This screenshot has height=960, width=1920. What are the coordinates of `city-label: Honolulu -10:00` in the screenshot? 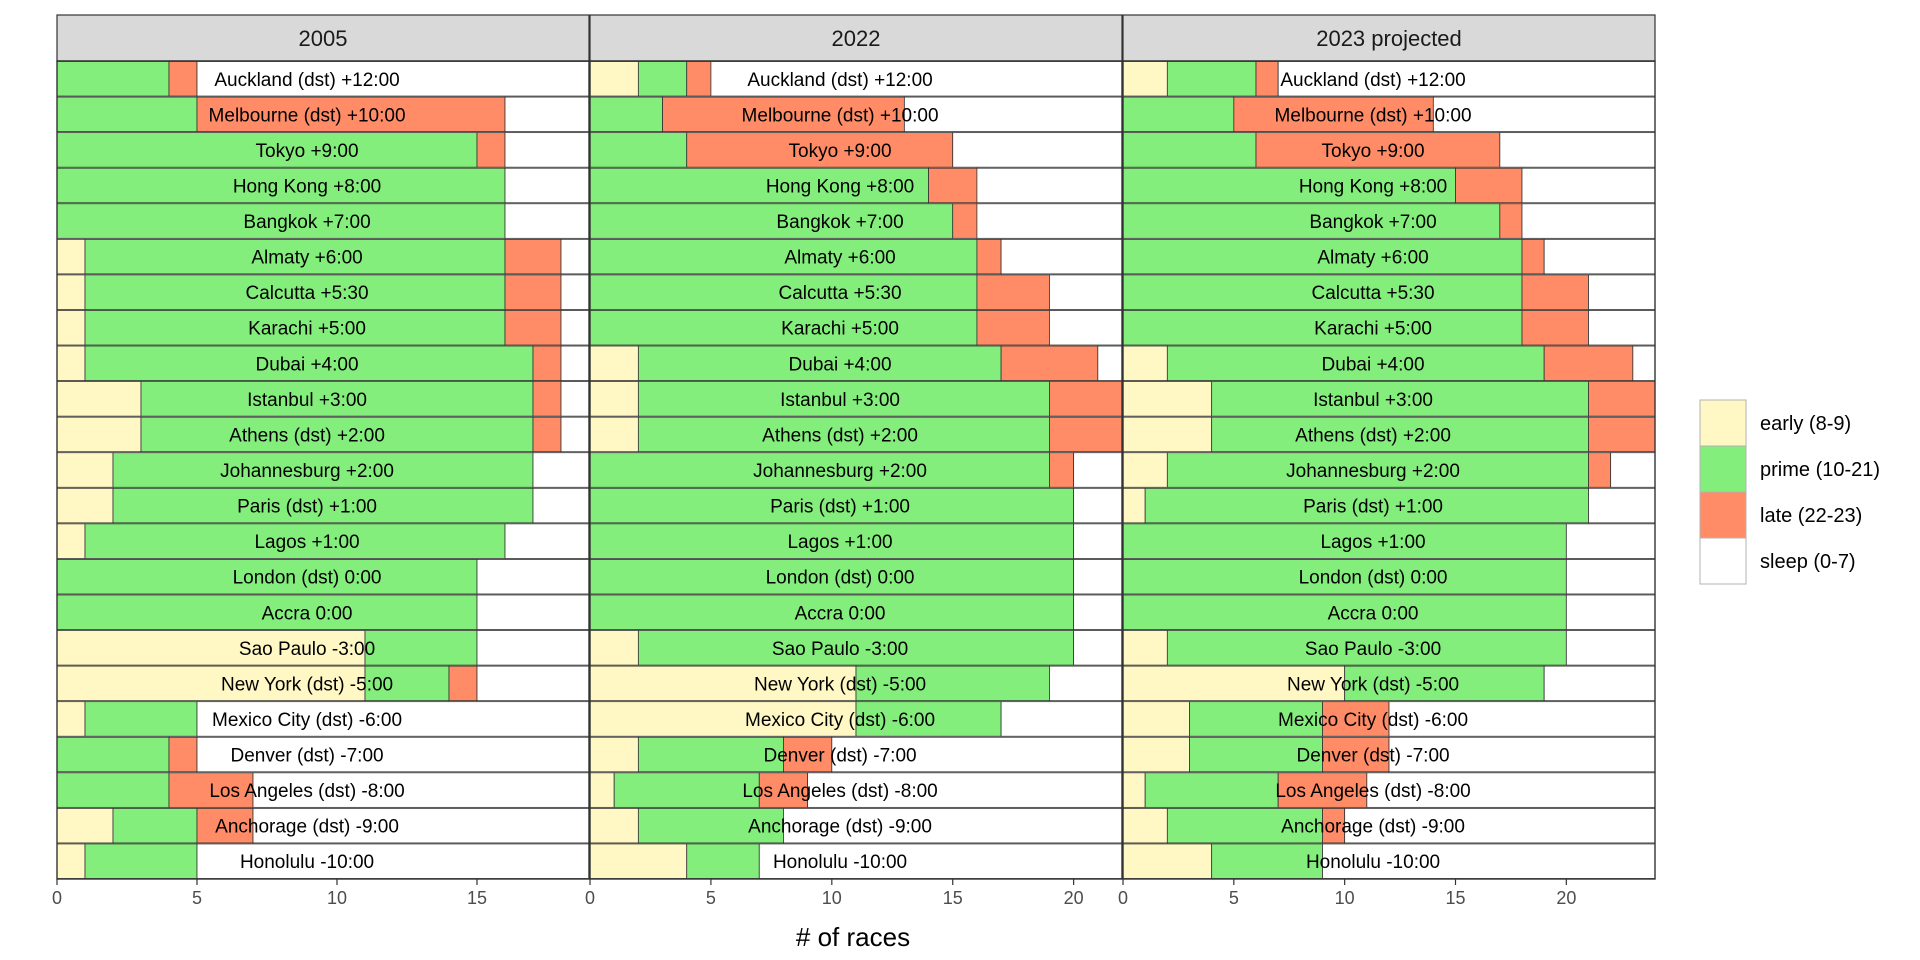 It's located at (840, 862).